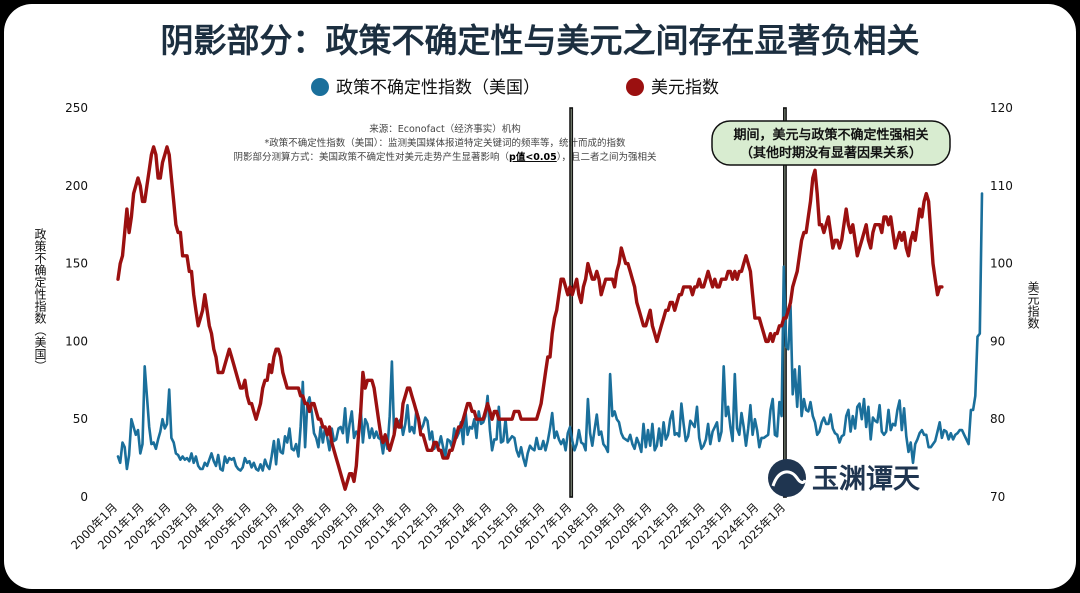 The image size is (1080, 593). What do you see at coordinates (997, 419) in the screenshot?
I see `y-right-tick-label: 80` at bounding box center [997, 419].